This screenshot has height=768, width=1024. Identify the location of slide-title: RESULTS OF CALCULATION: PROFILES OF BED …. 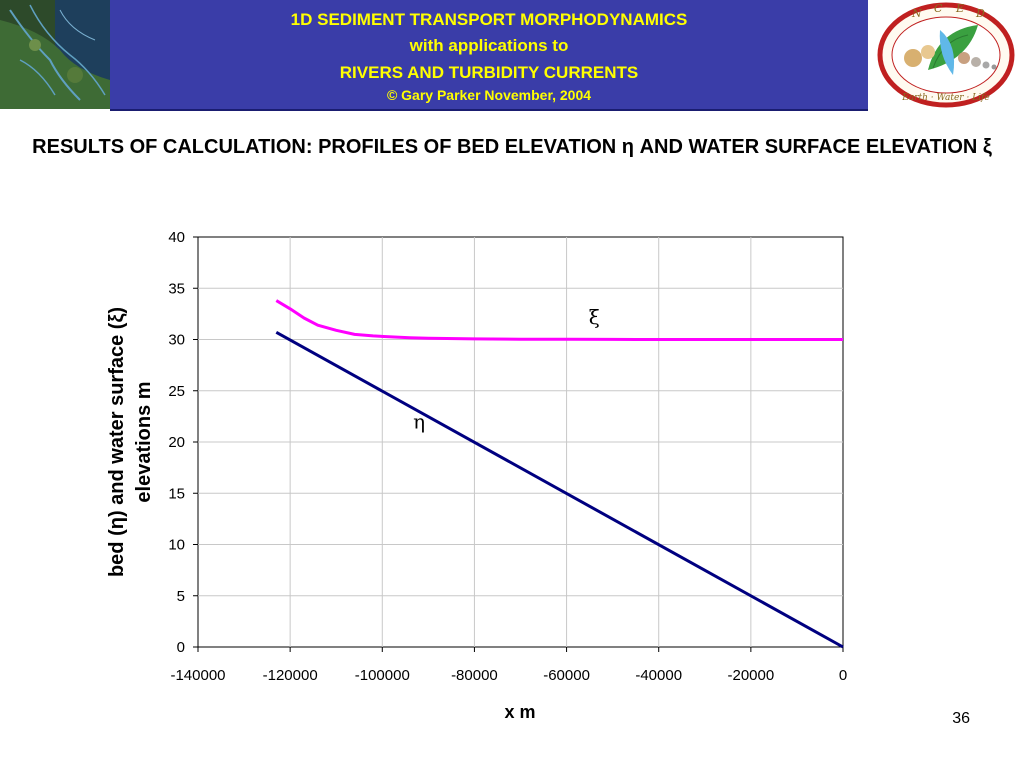
(512, 147).